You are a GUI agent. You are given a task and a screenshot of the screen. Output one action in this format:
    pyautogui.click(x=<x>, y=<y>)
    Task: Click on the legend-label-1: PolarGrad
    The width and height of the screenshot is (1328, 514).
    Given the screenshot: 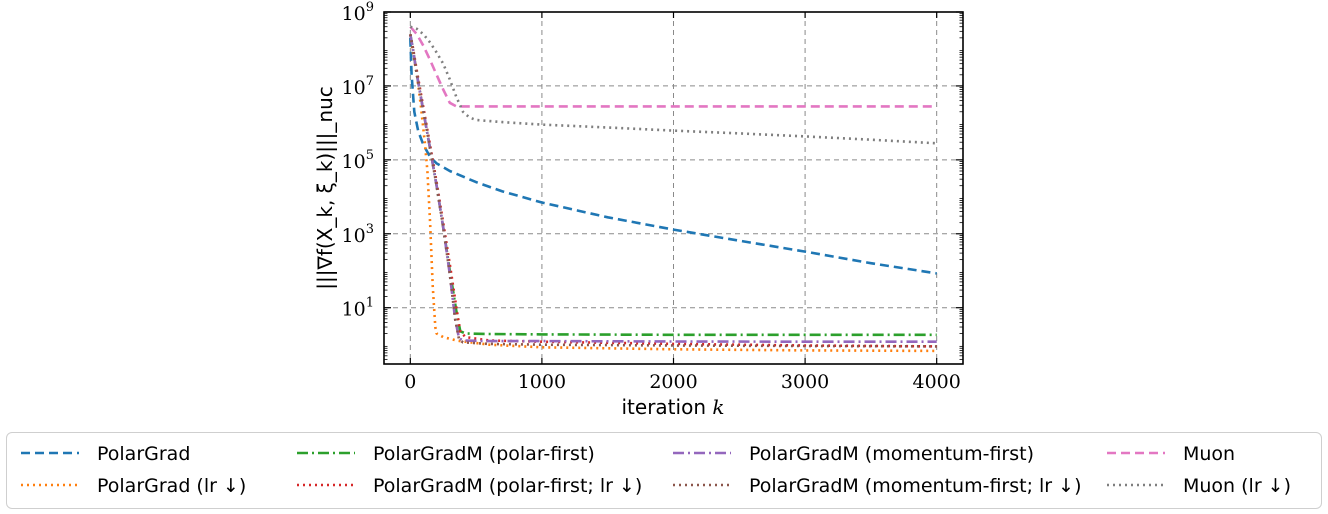 What is the action you would take?
    pyautogui.click(x=143, y=454)
    